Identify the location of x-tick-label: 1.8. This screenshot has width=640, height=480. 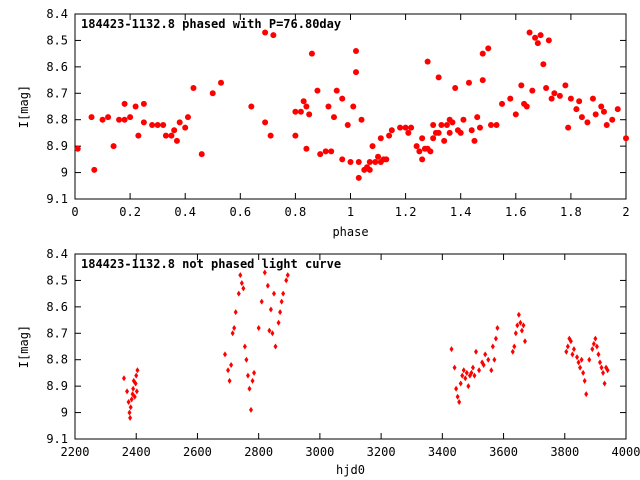
(571, 212).